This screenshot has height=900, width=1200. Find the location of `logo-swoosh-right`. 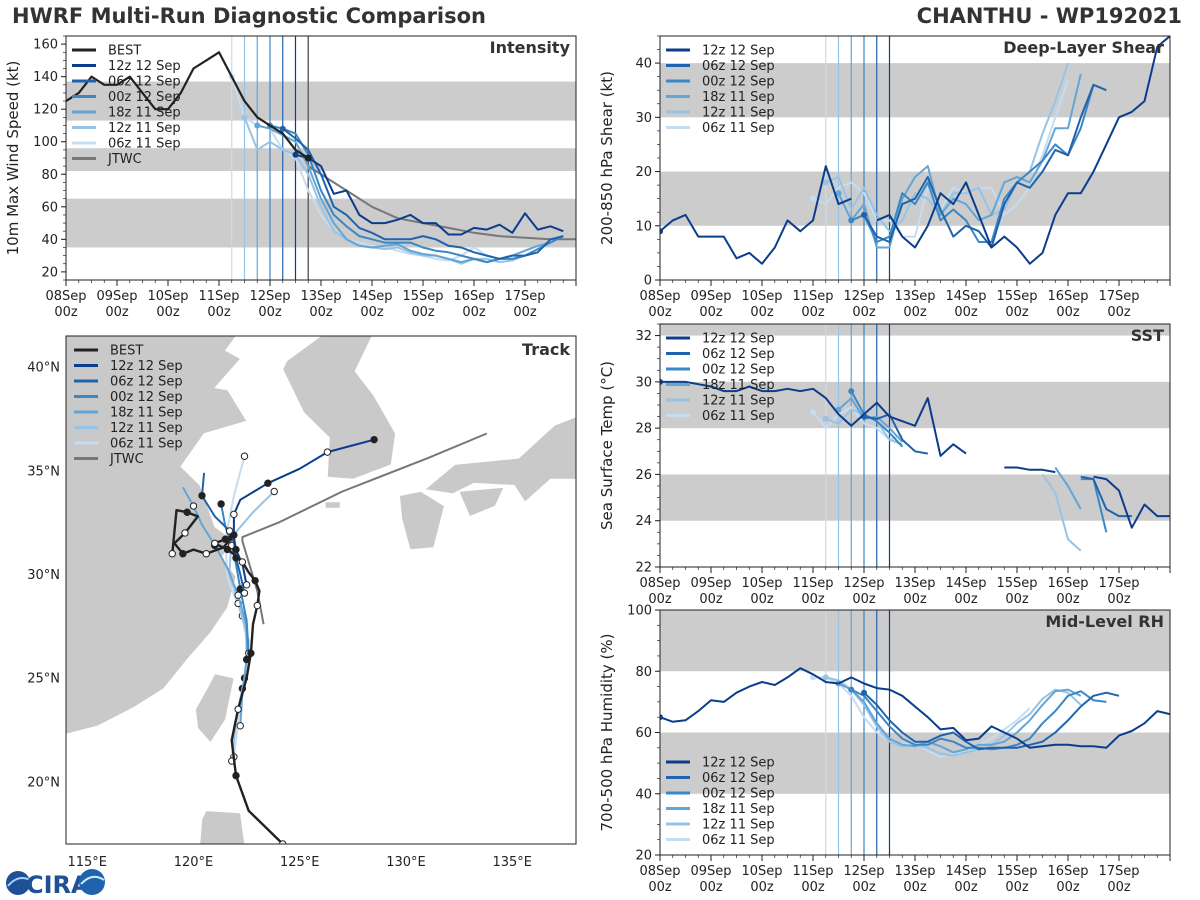

logo-swoosh-right is located at coordinates (92, 880).